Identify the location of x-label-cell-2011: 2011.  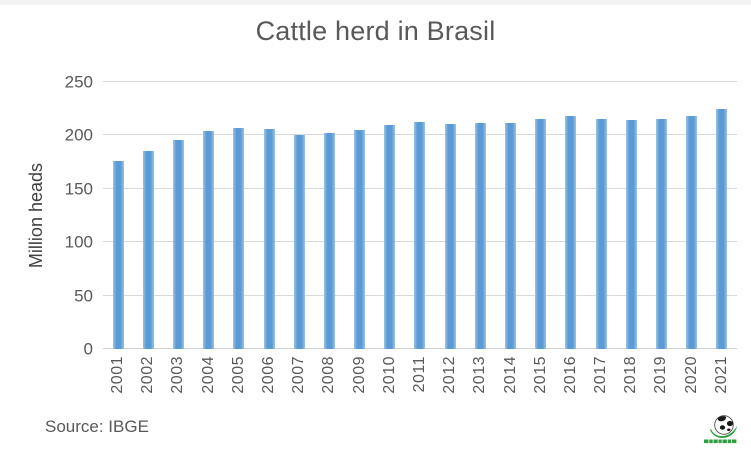
(420, 381).